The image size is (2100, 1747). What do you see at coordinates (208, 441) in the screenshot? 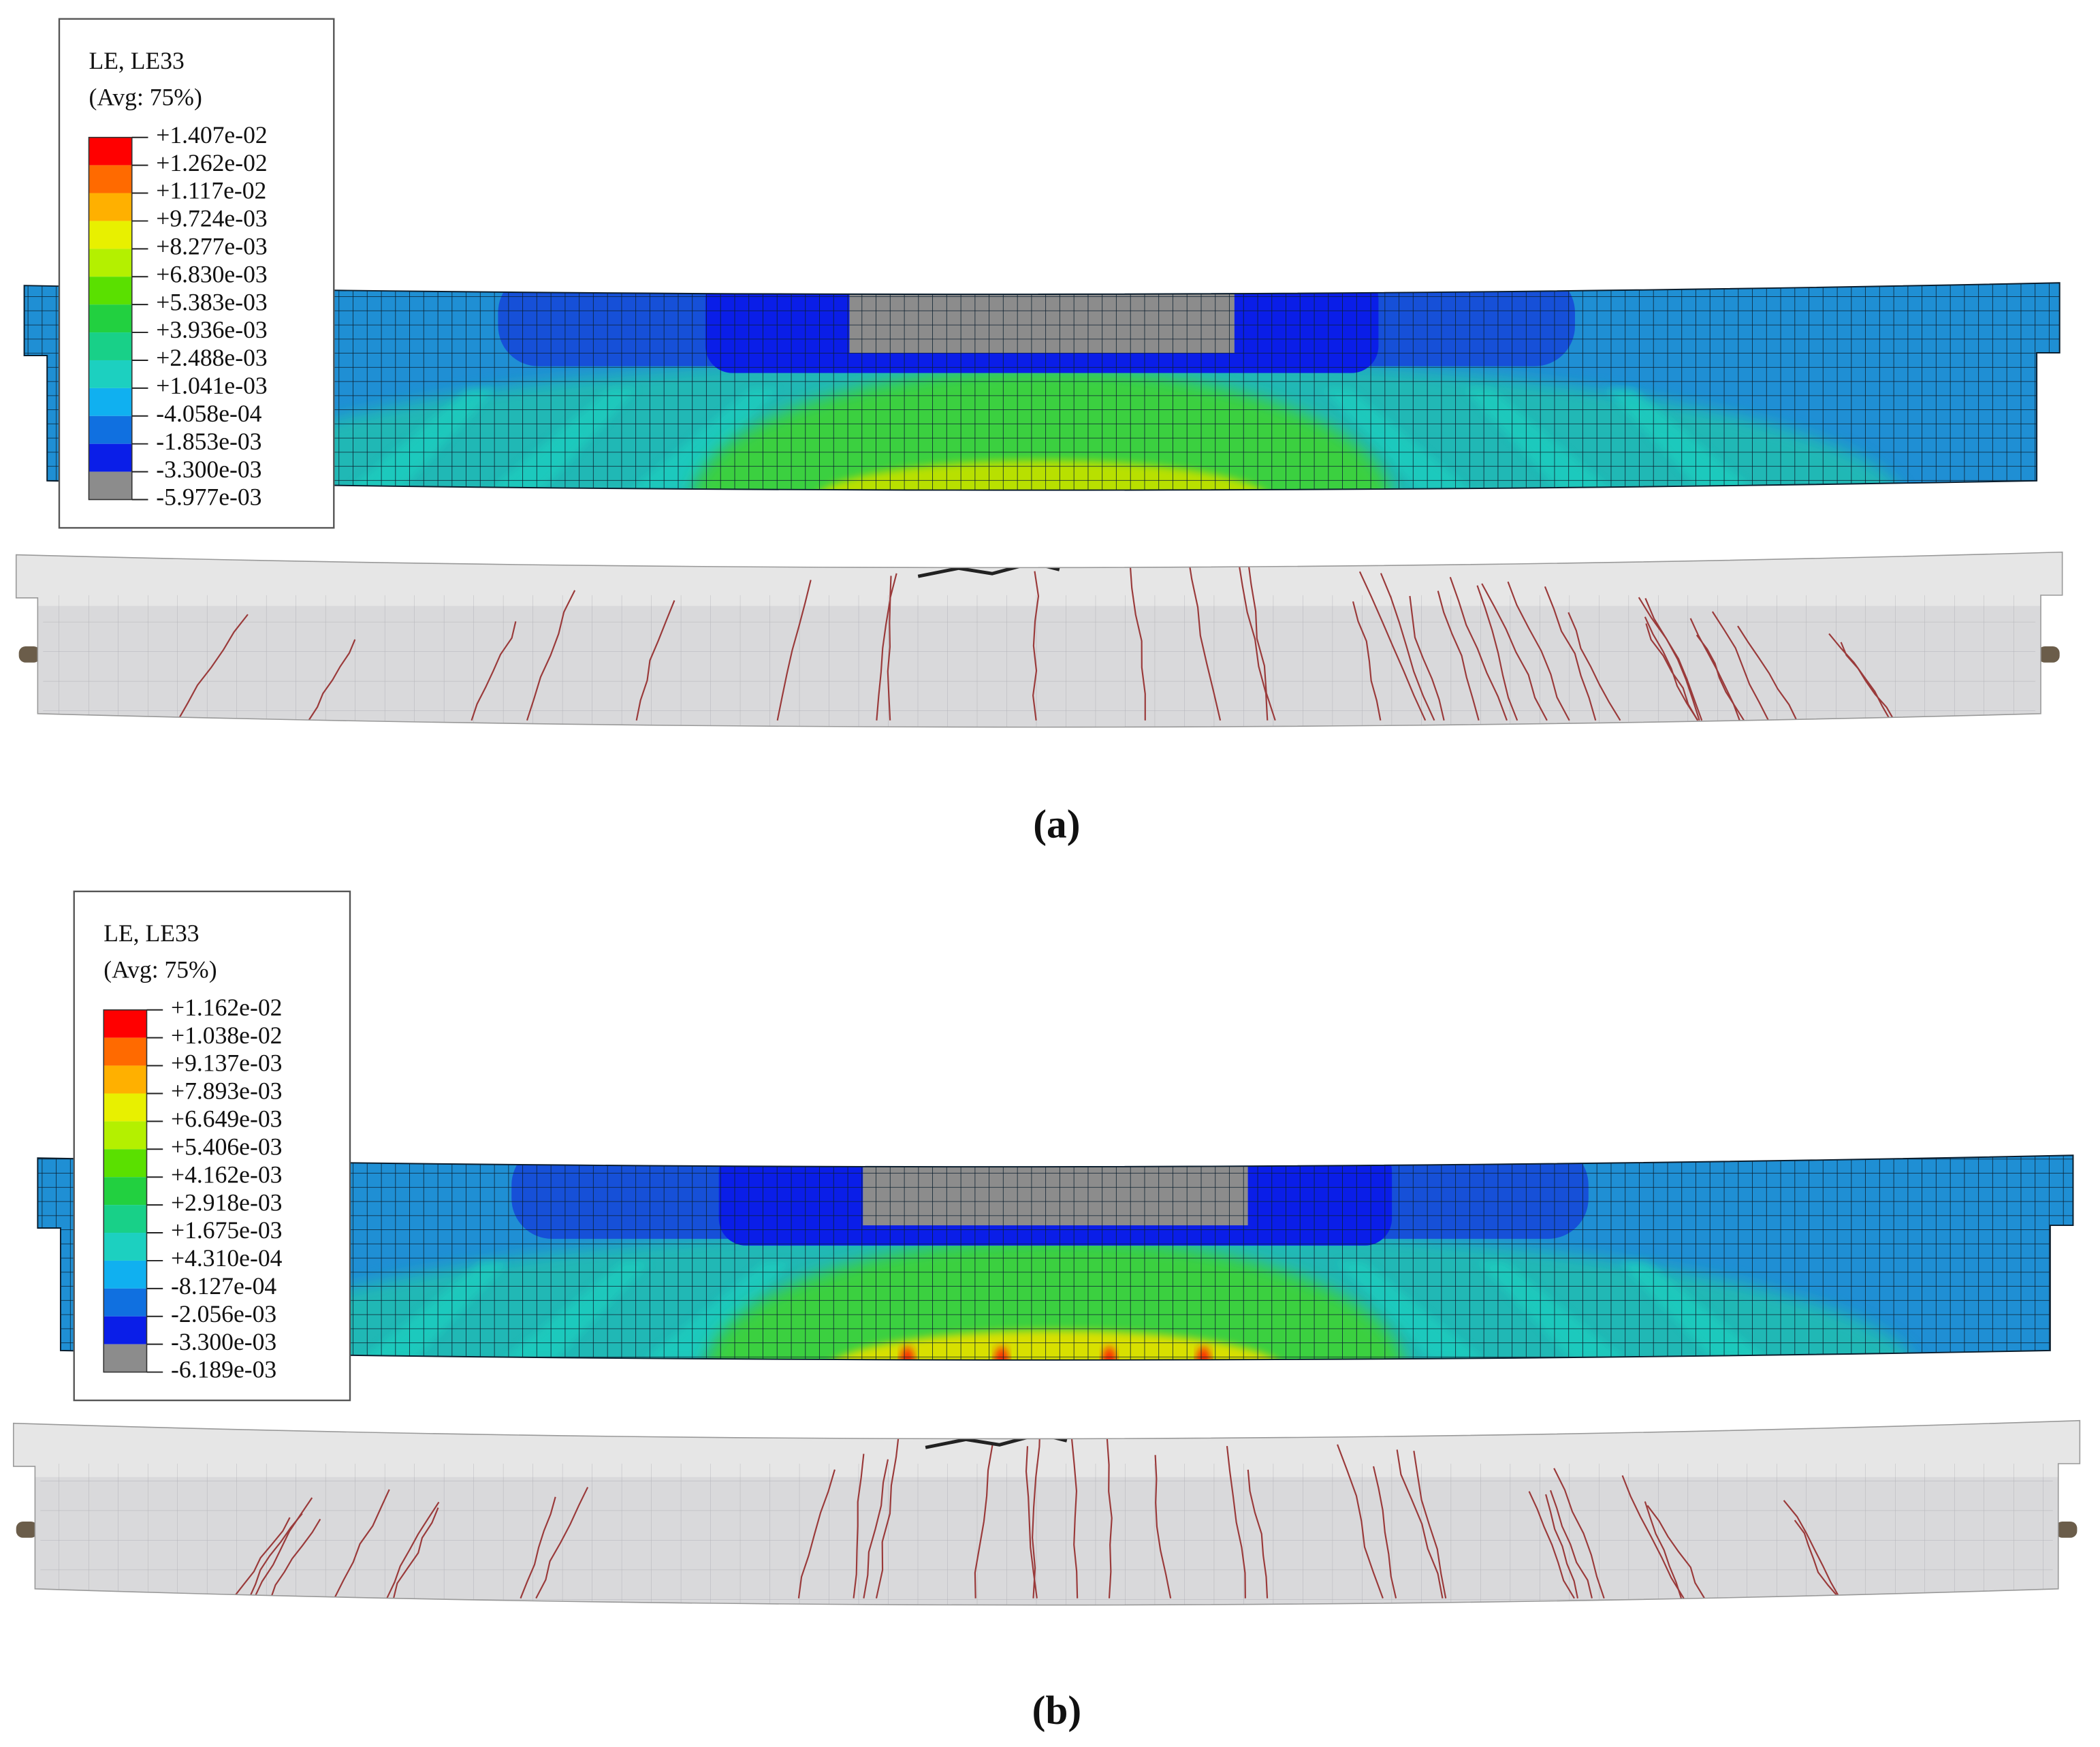
I see `legend-label: -1.853e-03` at bounding box center [208, 441].